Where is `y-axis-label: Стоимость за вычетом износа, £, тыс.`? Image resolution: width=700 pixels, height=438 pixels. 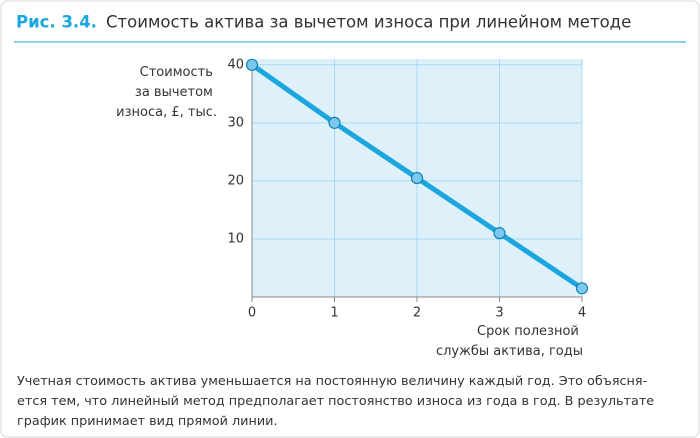 y-axis-label: Стоимость за вычетом износа, £, тыс. is located at coordinates (166, 92).